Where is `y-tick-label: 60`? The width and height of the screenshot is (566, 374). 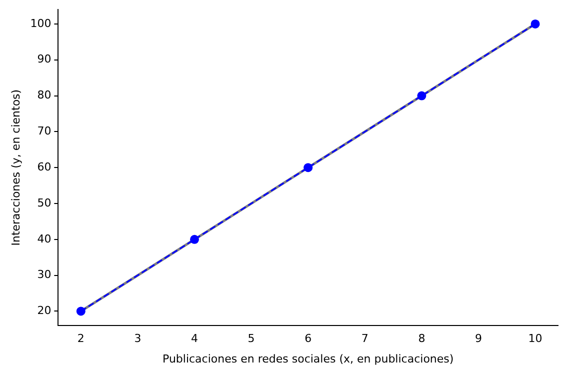 y-tick-label: 60 is located at coordinates (44, 167).